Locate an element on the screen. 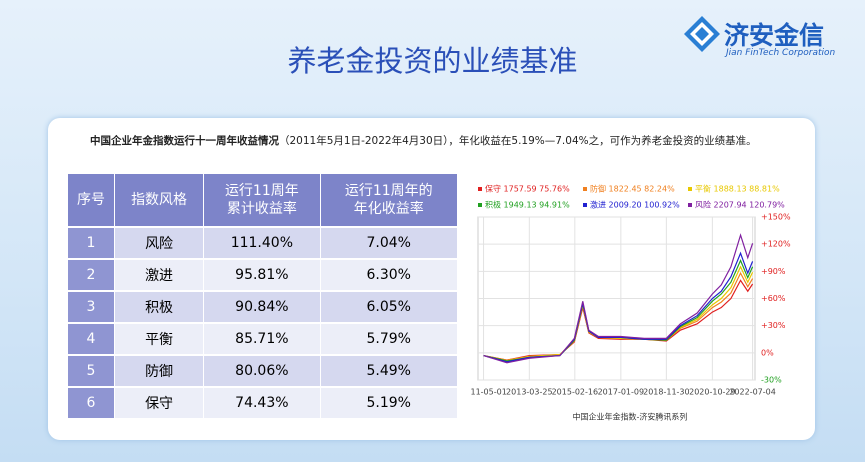 The width and height of the screenshot is (865, 462). x-tick-label: 2018-11-30 is located at coordinates (666, 392).